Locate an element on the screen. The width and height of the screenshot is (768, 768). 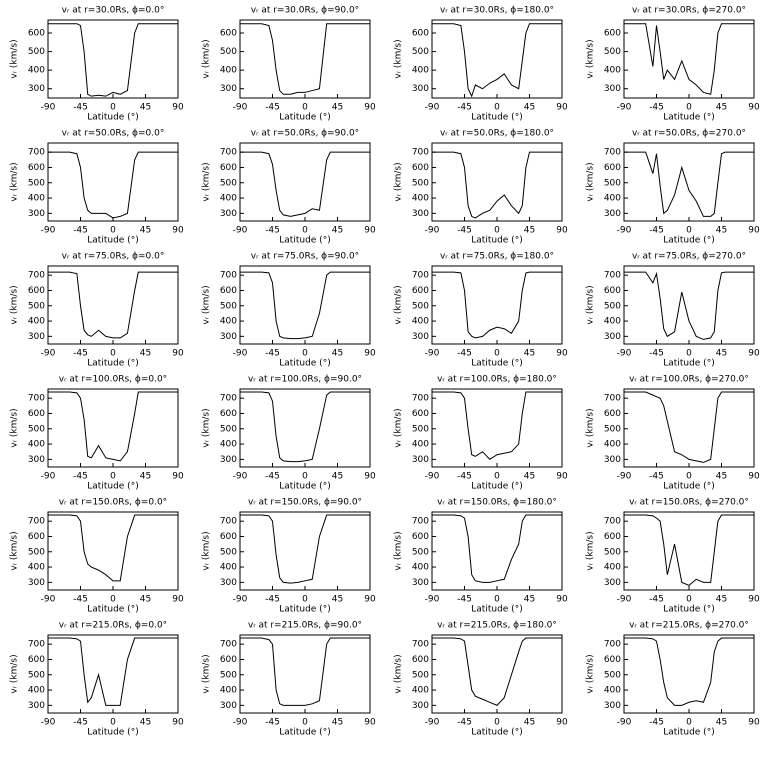
chart-title: vᵣ at r=30.0Rs, ϕ=90.0° is located at coordinates (305, 11).